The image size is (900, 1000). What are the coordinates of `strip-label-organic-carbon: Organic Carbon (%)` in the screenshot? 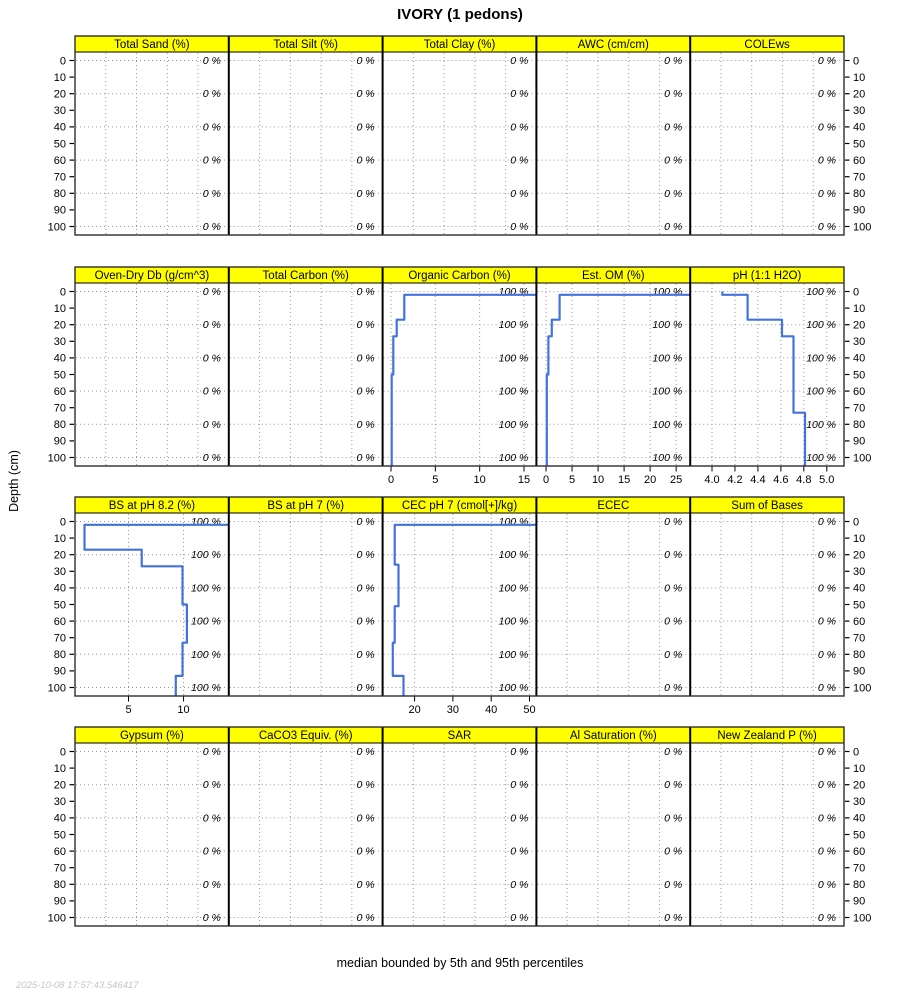 It's located at (459, 276).